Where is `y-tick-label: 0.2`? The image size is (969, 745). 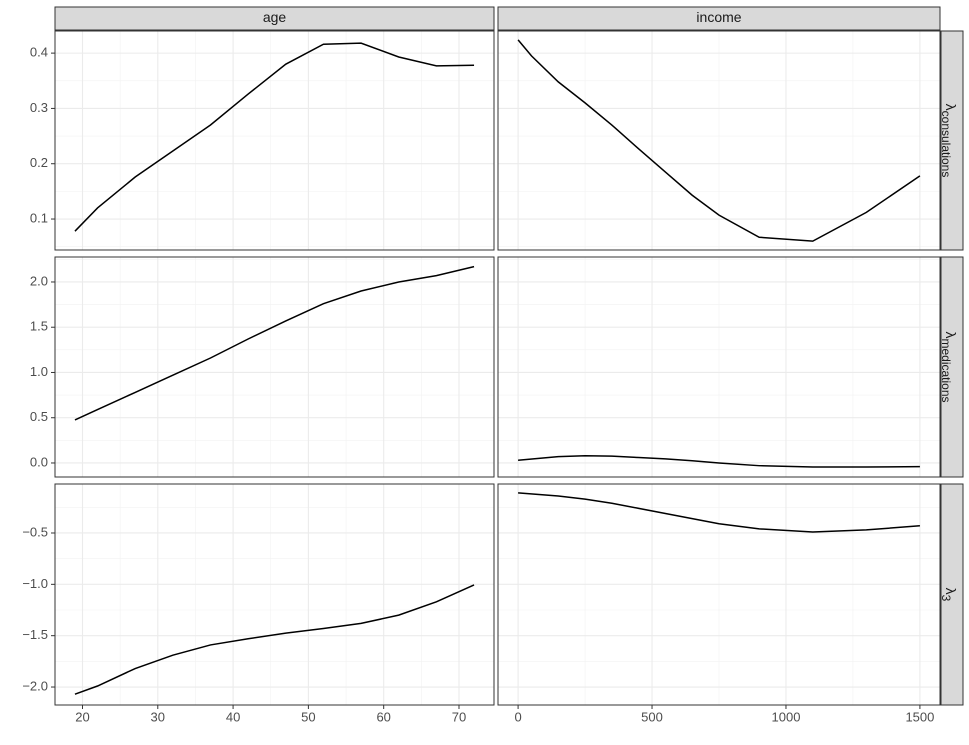 y-tick-label: 0.2 is located at coordinates (39, 162).